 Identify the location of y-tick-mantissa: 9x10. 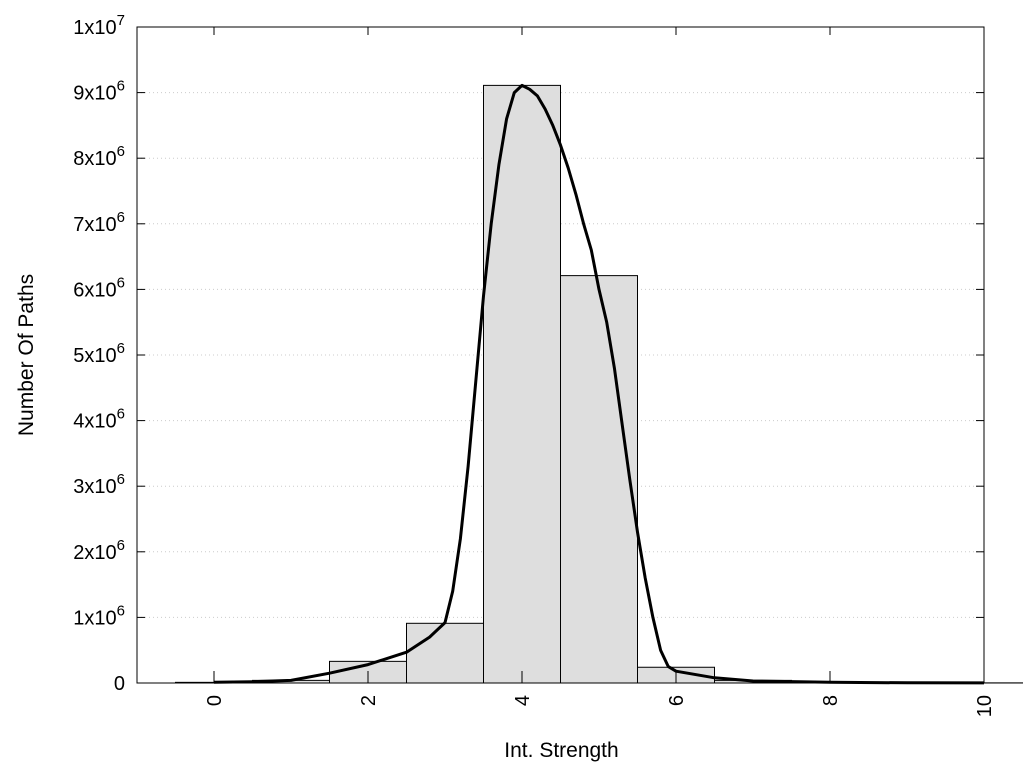
(94, 94).